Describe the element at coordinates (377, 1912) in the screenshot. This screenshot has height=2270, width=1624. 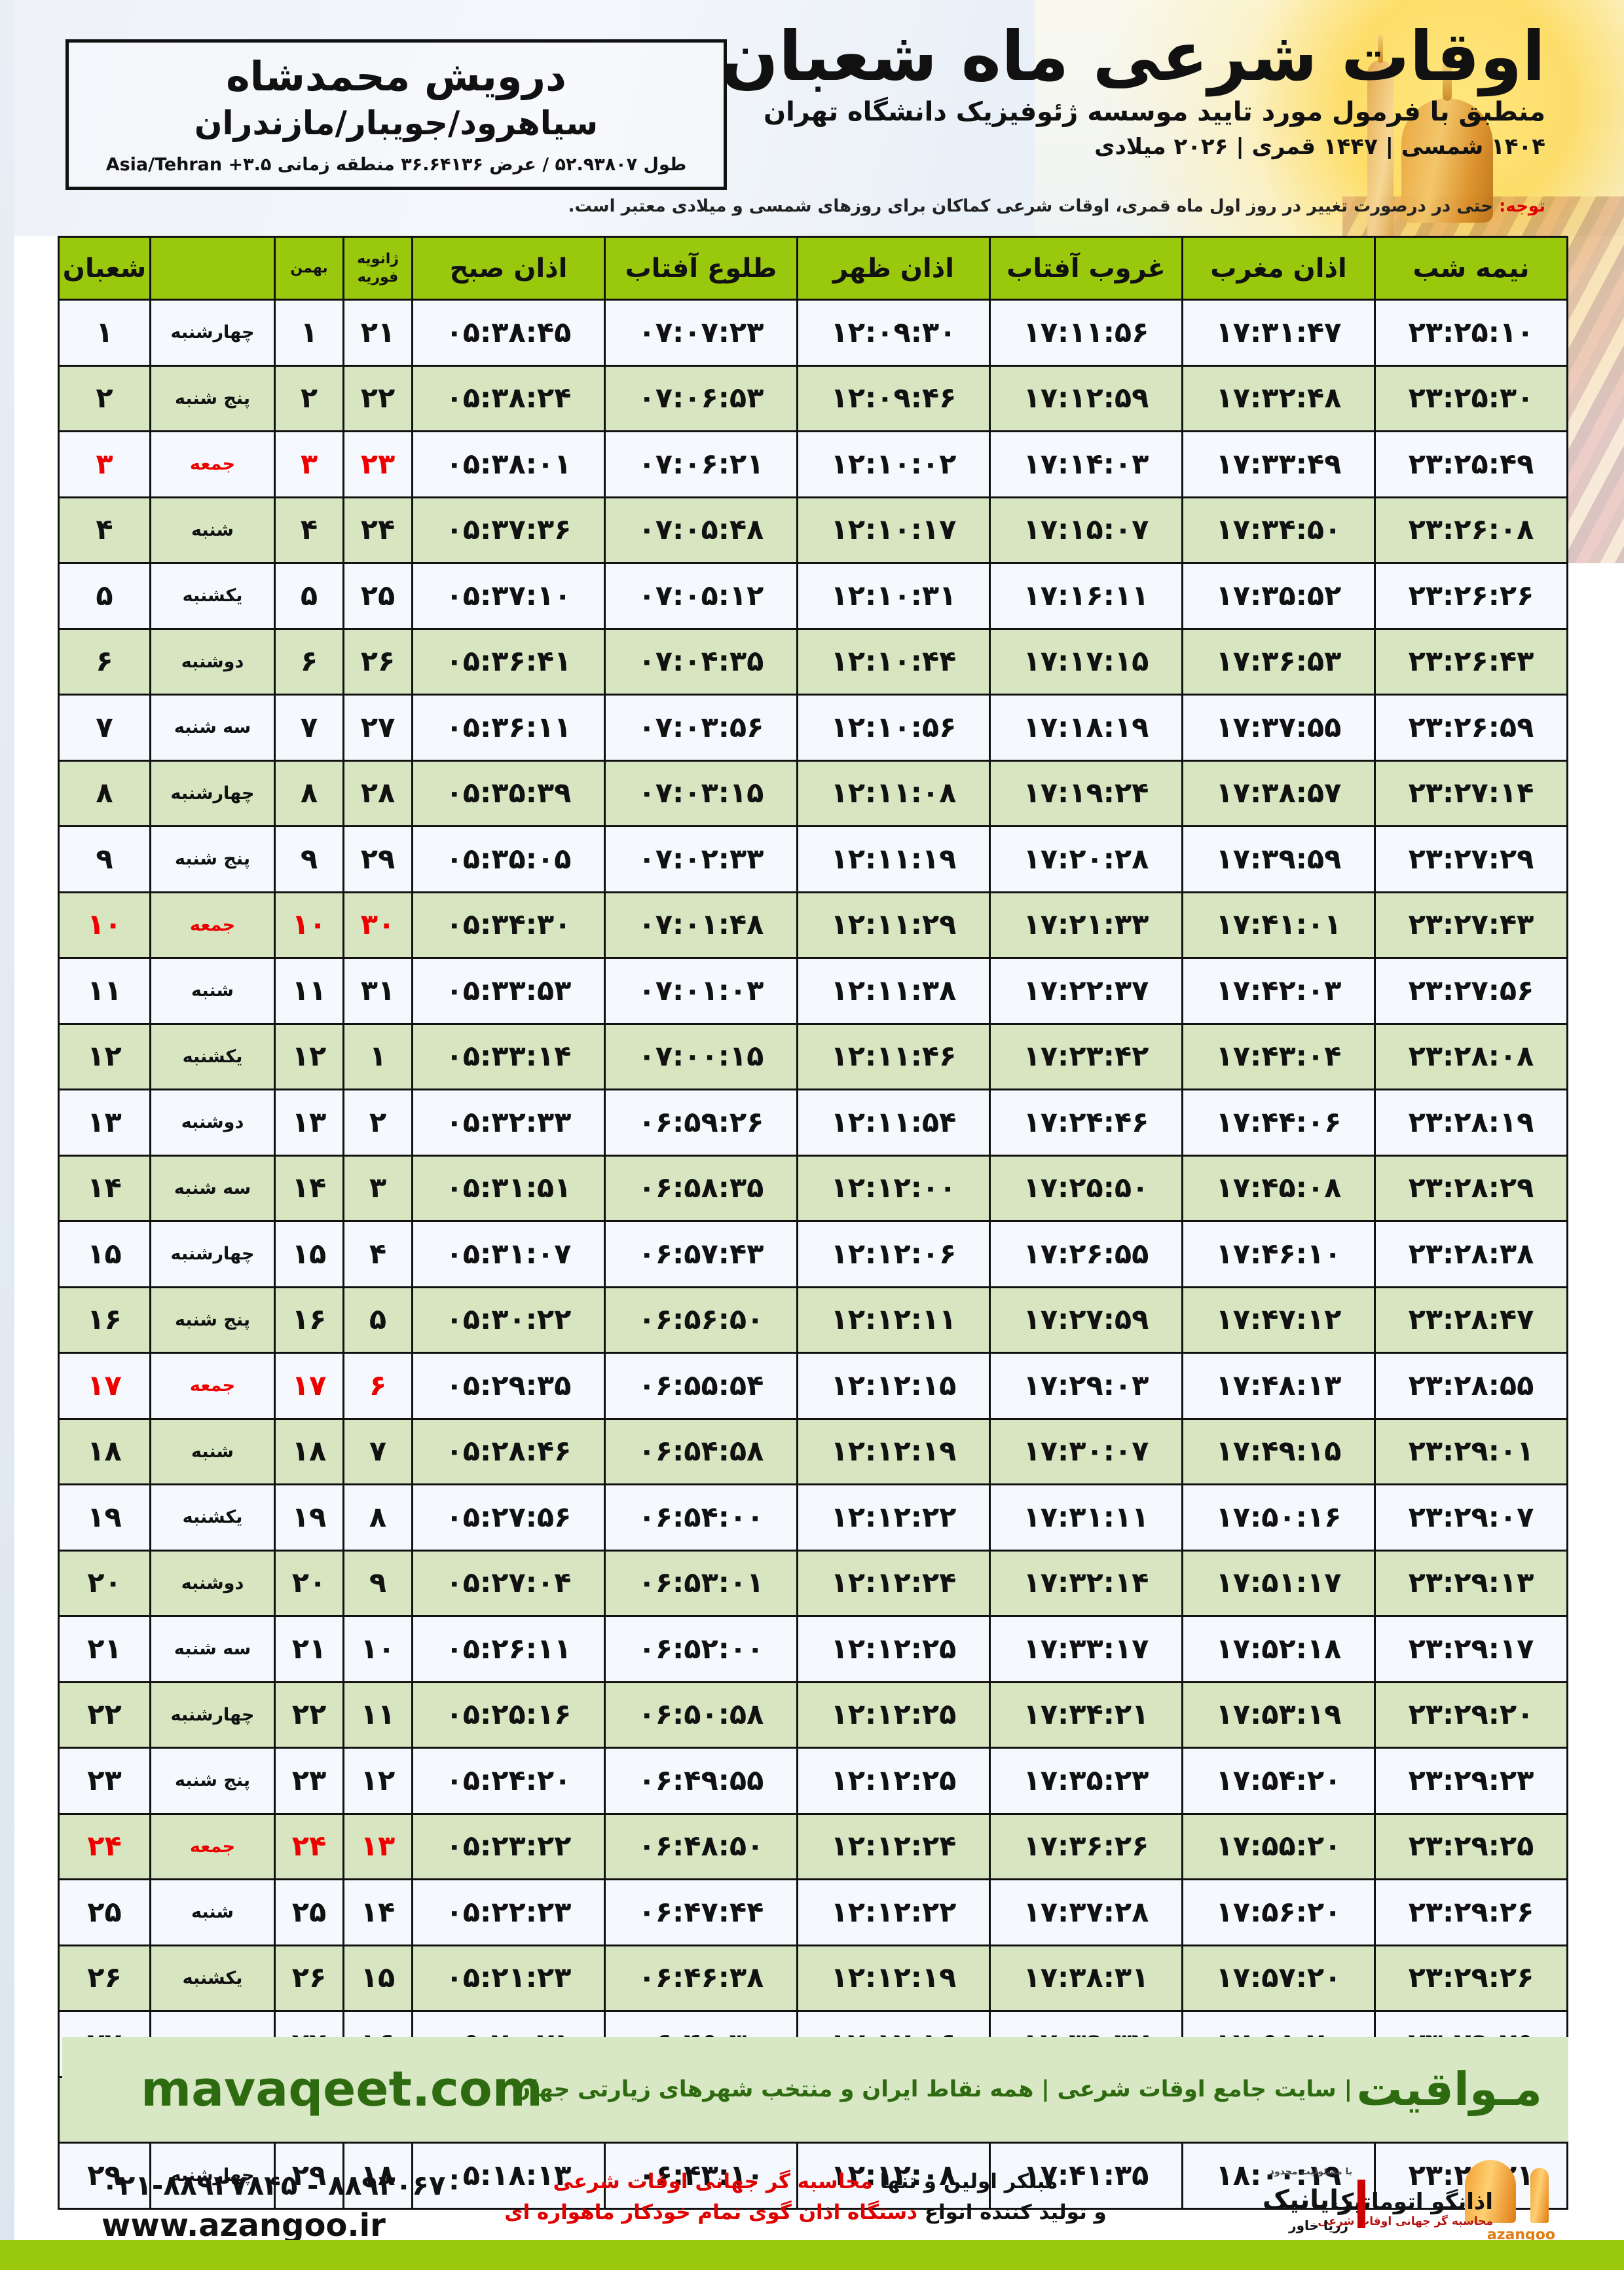
I see `cell-gregorian-day: ۱۴` at that location.